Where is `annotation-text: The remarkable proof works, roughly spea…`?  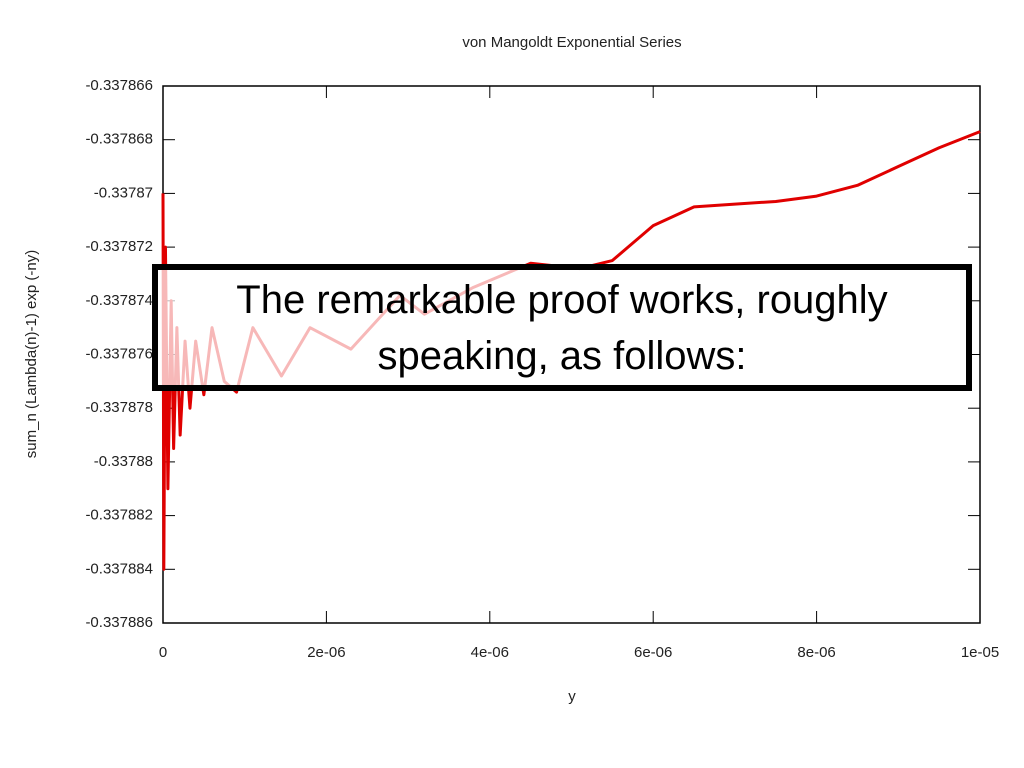 annotation-text: The remarkable proof works, roughly spea… is located at coordinates (562, 327).